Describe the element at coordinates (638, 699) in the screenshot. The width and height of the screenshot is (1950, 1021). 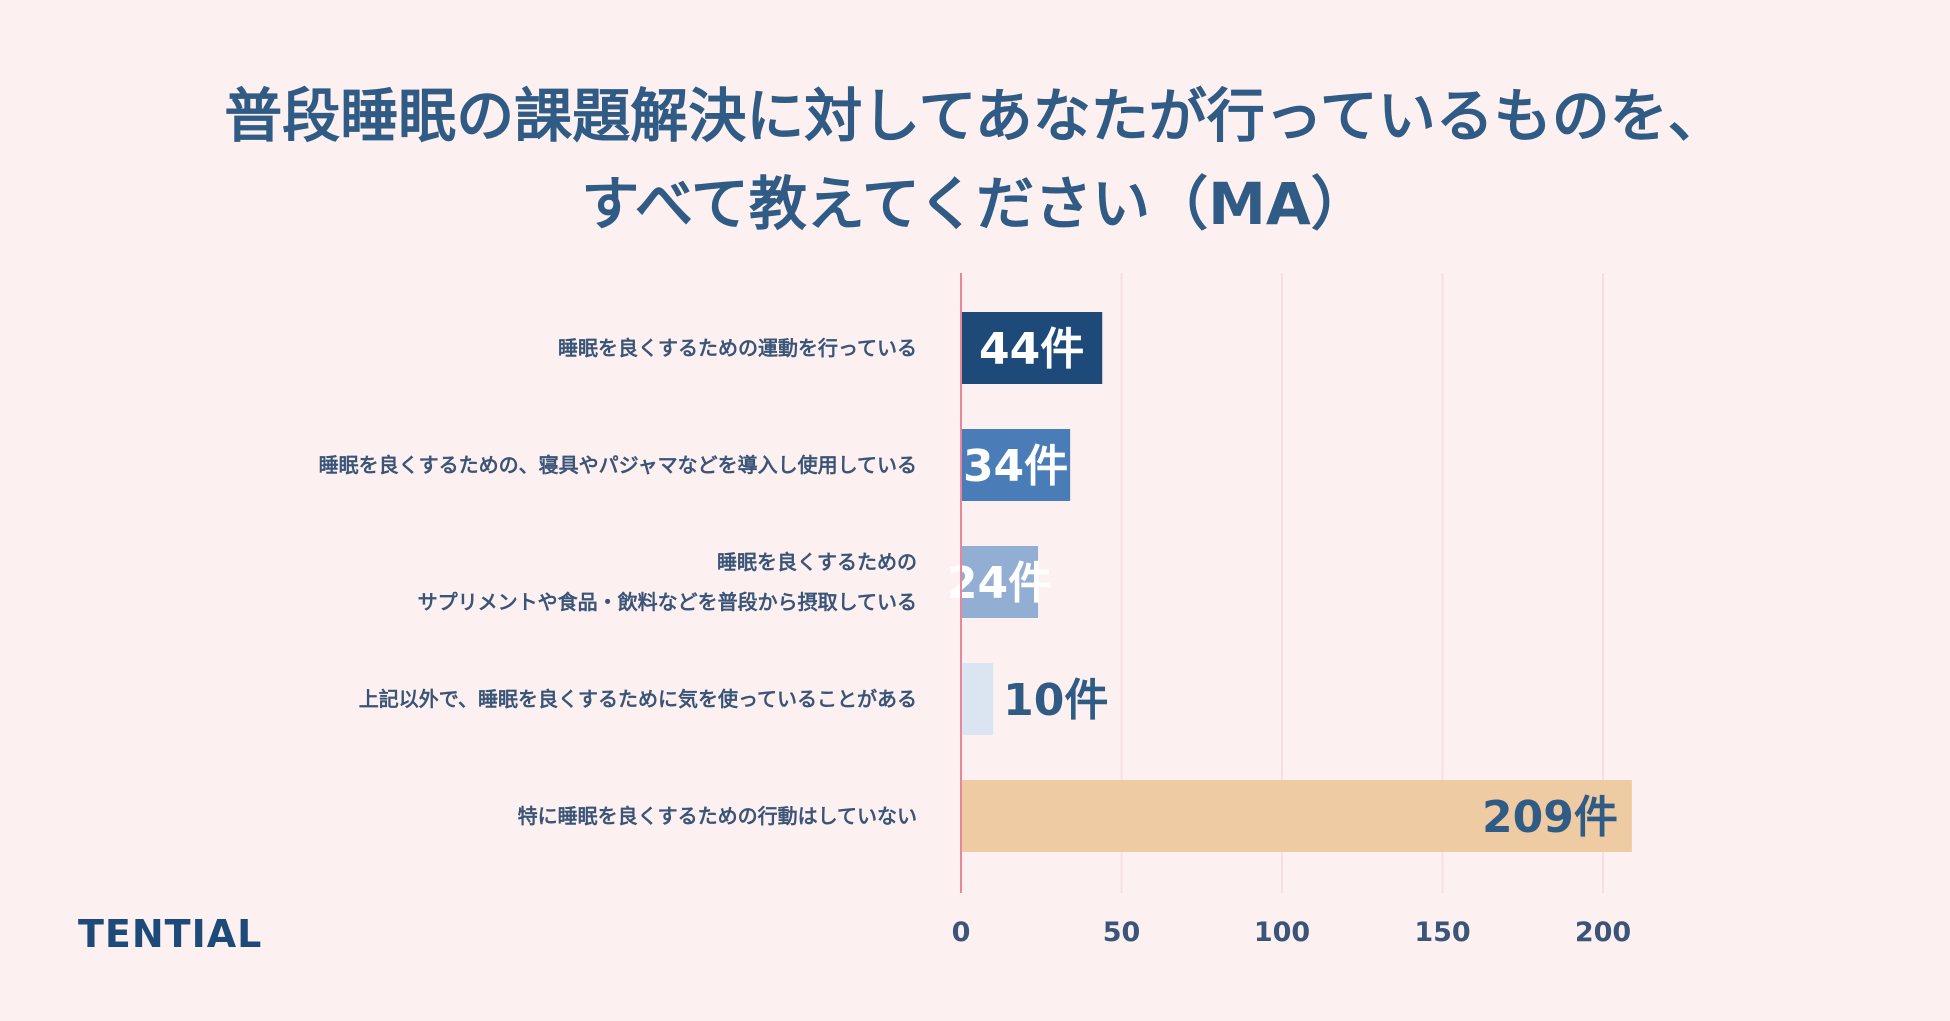
I see `category-label-3: 上記以外で、睡眠を良くするために気を使っていることがある` at that location.